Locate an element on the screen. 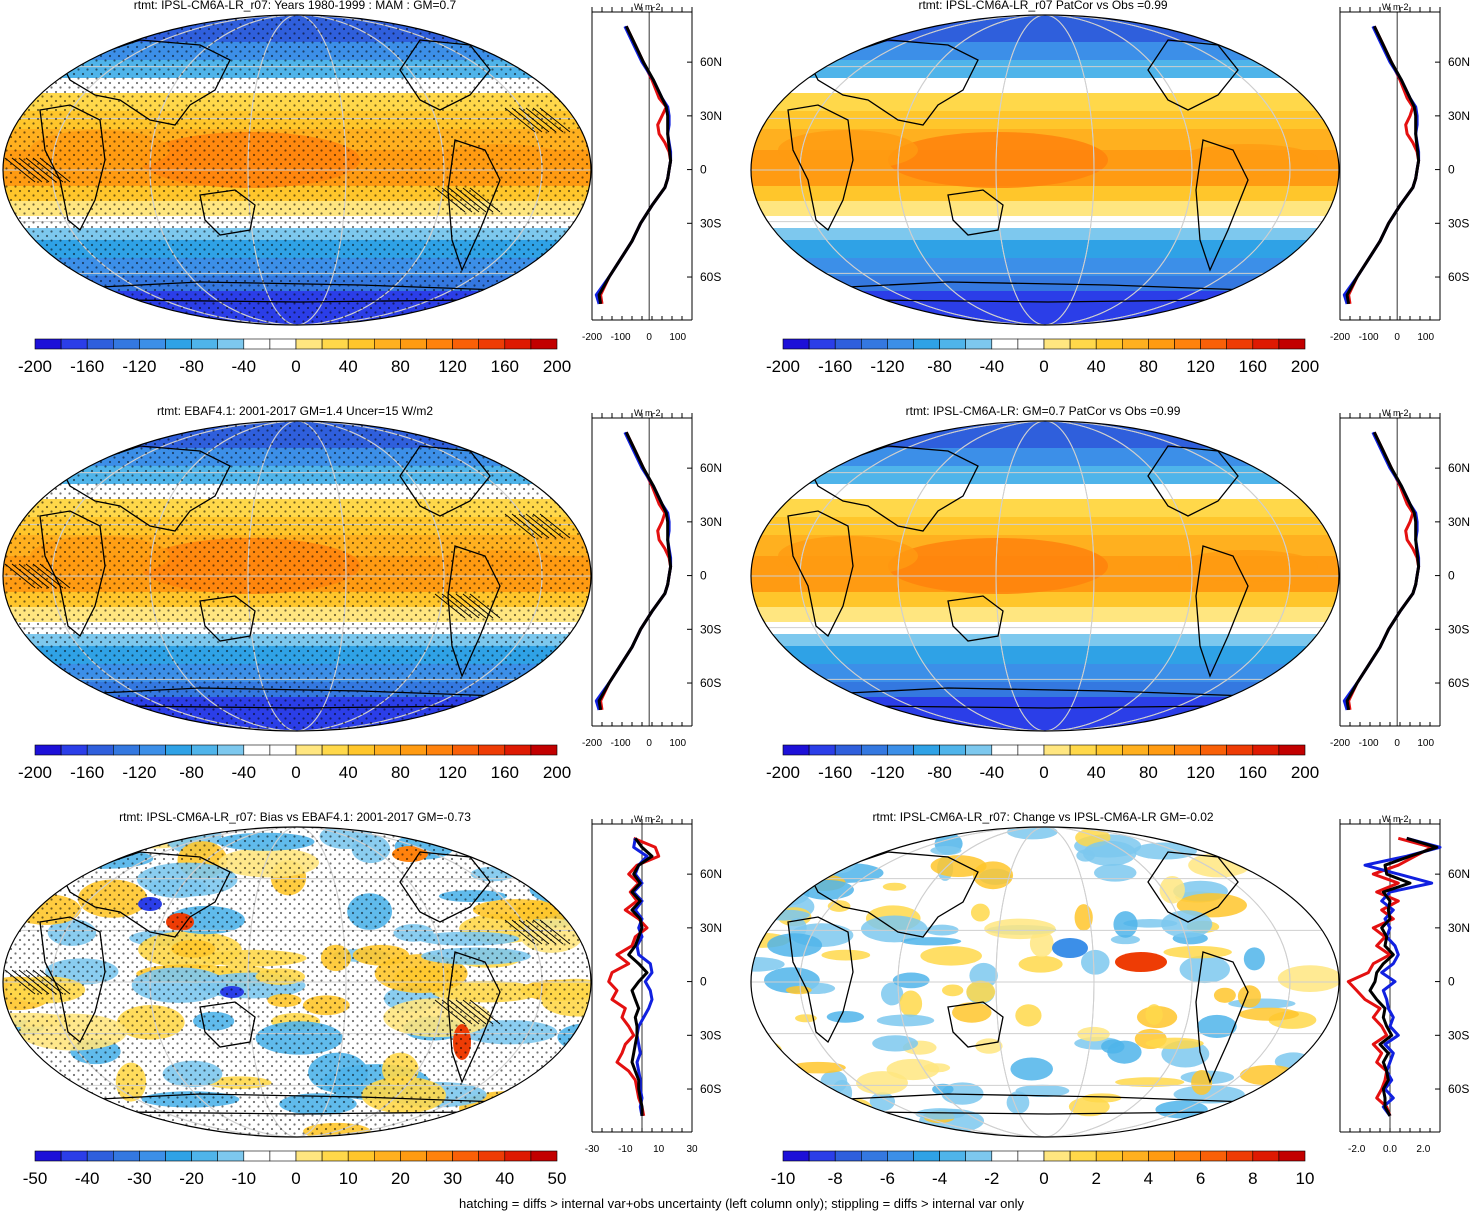 The height and width of the screenshot is (1215, 1483). map is located at coordinates (297, 576).